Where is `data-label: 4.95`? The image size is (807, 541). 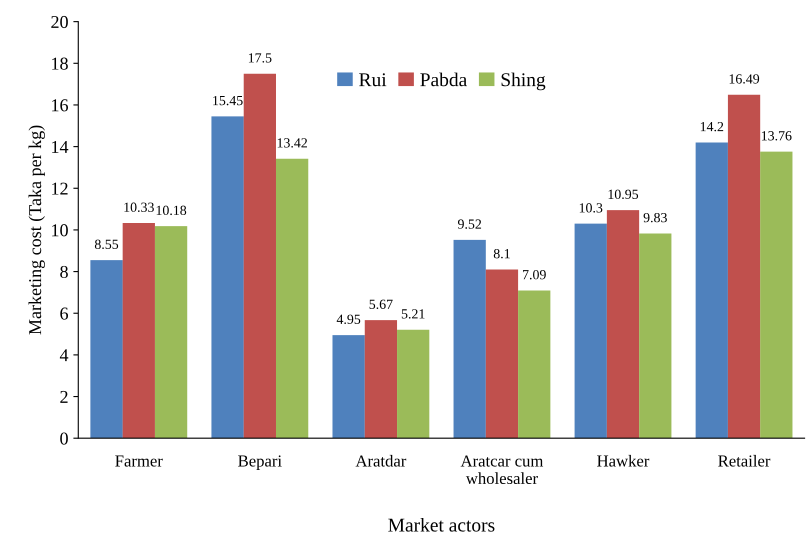
data-label: 4.95 is located at coordinates (348, 319).